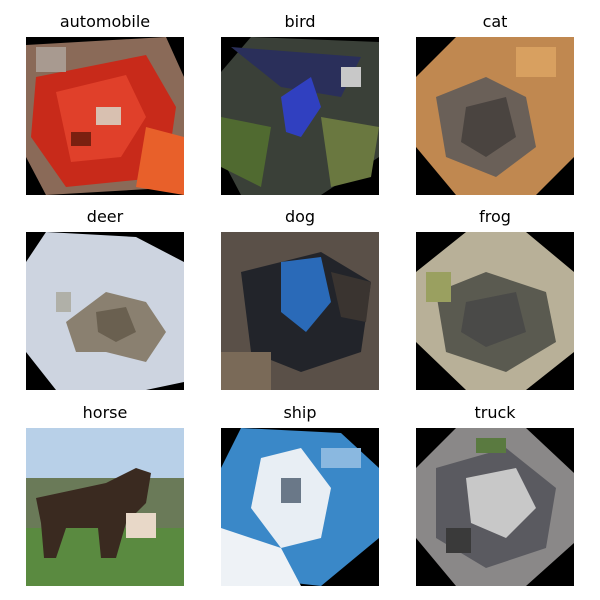 The image size is (600, 600). Describe the element at coordinates (300, 217) in the screenshot. I see `image-title: dog` at that location.